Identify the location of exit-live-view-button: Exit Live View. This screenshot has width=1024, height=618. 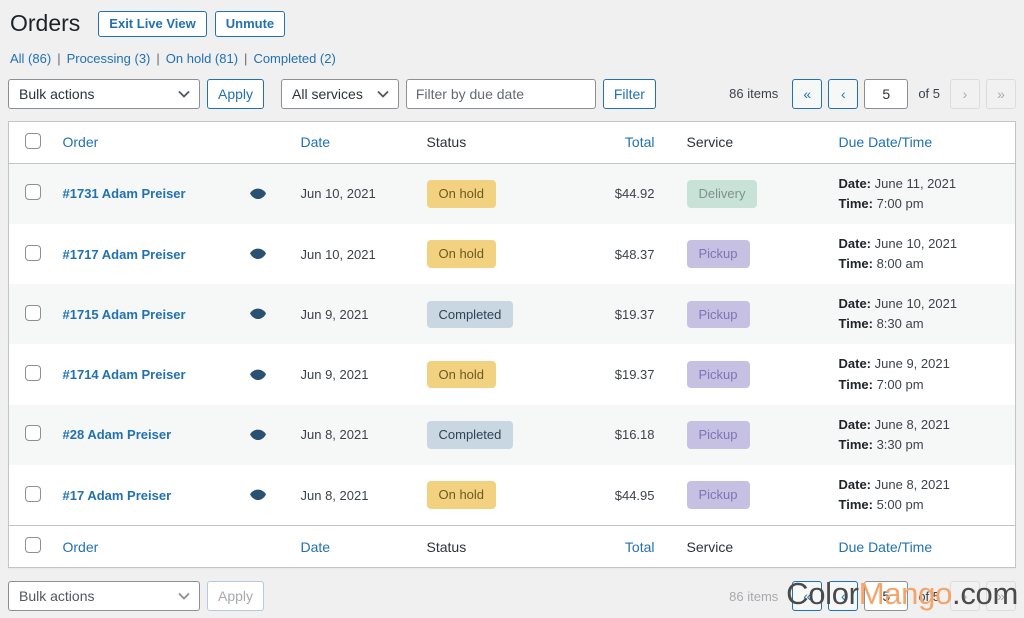
(152, 23).